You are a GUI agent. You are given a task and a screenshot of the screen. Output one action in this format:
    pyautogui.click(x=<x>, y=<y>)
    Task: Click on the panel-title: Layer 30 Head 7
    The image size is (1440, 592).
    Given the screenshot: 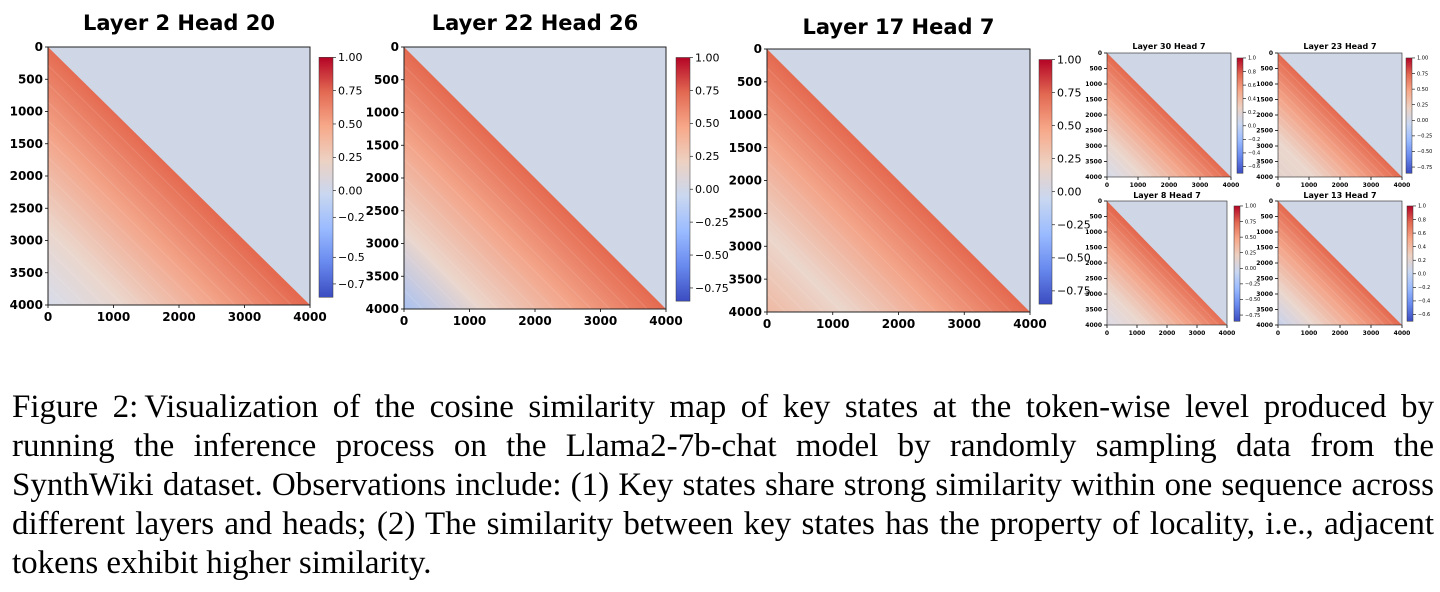 What is the action you would take?
    pyautogui.click(x=1168, y=46)
    